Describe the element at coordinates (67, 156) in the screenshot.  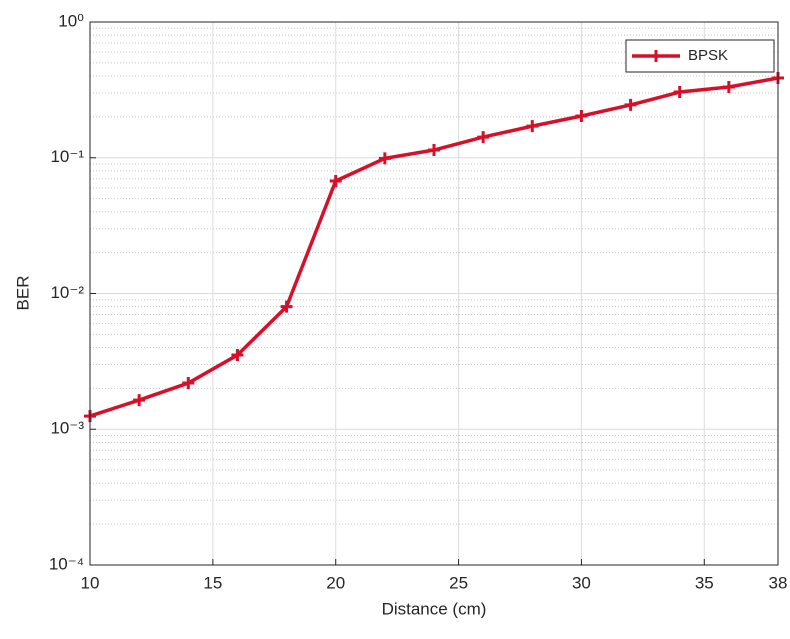
I see `y-tick-label: 10⁻¹` at that location.